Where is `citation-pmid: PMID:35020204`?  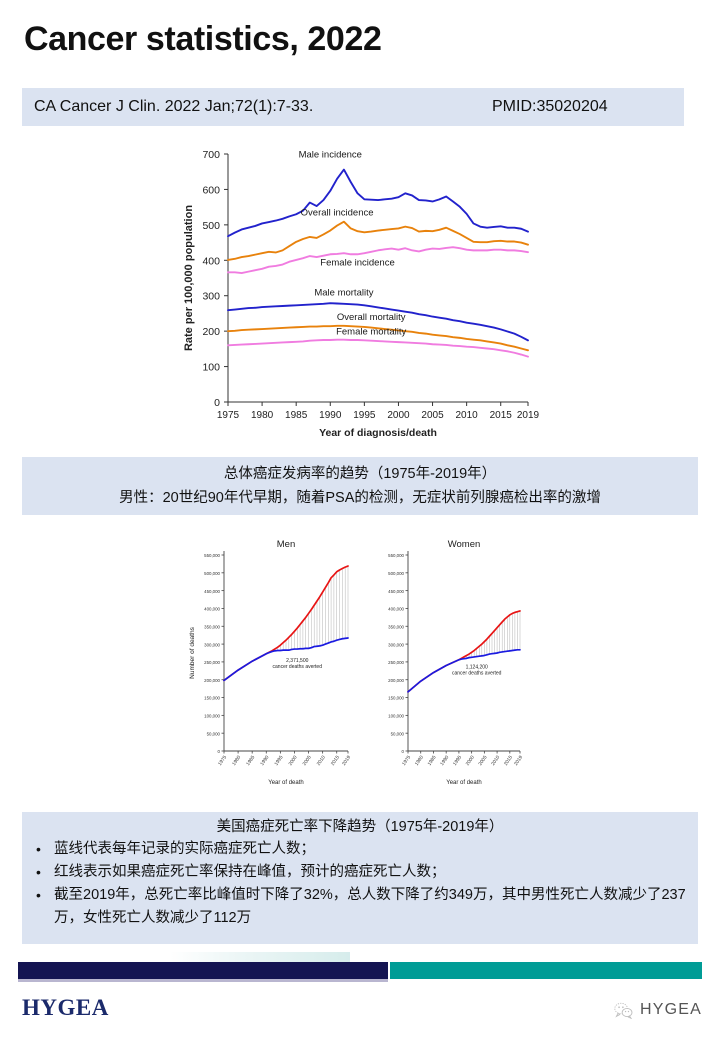 citation-pmid: PMID:35020204 is located at coordinates (550, 106).